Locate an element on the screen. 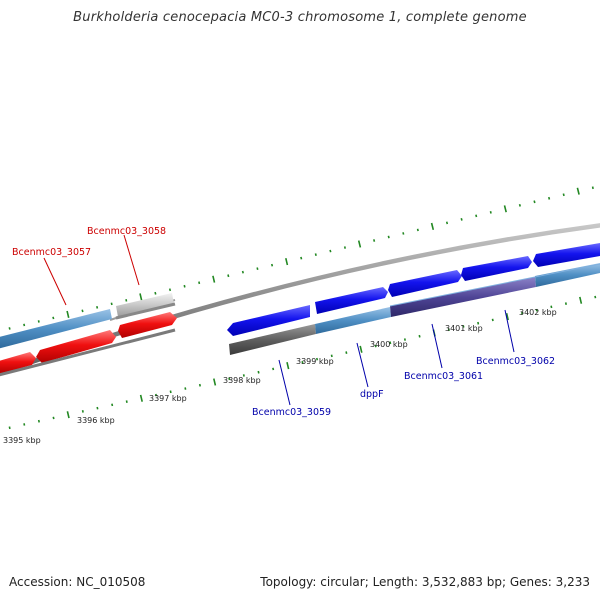  genes-value: 3,233 is located at coordinates (572, 582).